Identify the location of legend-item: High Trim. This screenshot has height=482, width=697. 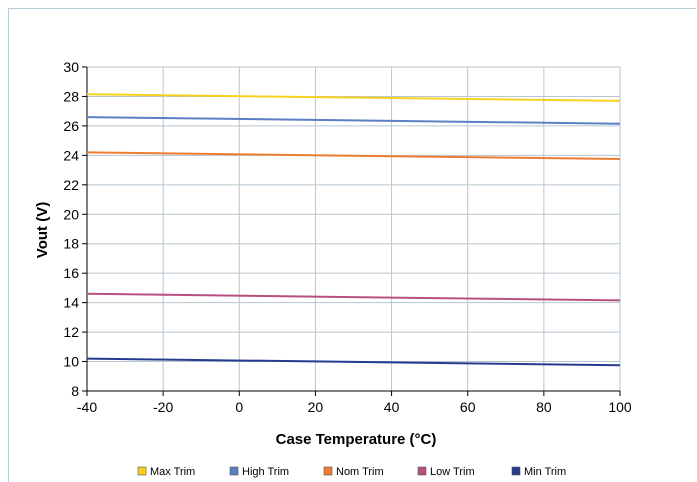
(259, 472).